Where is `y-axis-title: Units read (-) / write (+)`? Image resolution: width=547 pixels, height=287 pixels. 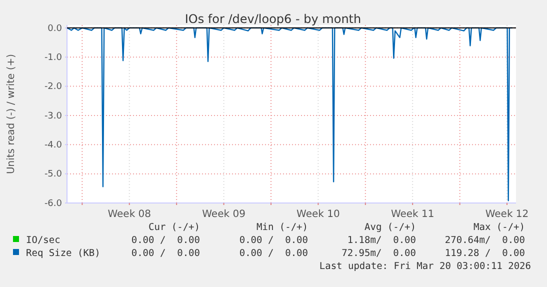 y-axis-title: Units read (-) / write (+) is located at coordinates (11, 114).